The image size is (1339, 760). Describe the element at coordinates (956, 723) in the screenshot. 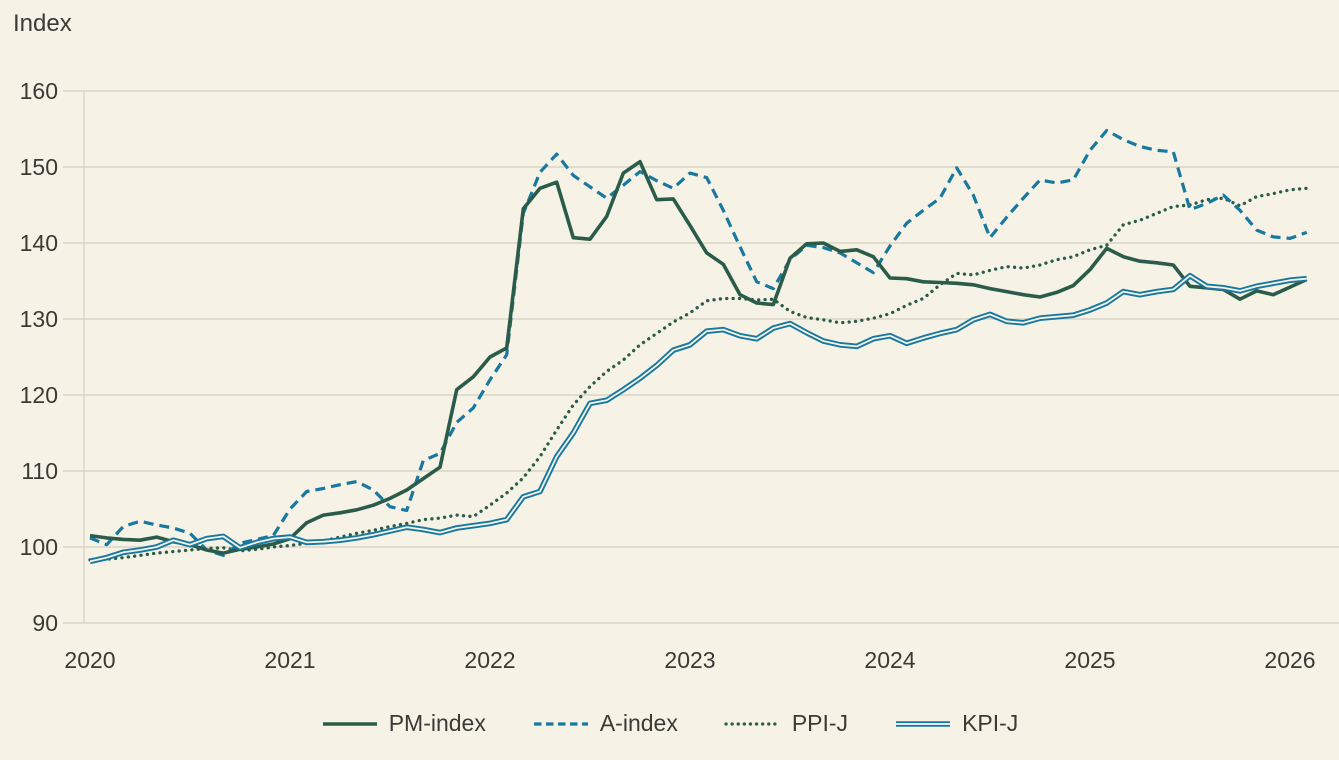

I see `legend-item-kpi-j: KPI-J` at that location.